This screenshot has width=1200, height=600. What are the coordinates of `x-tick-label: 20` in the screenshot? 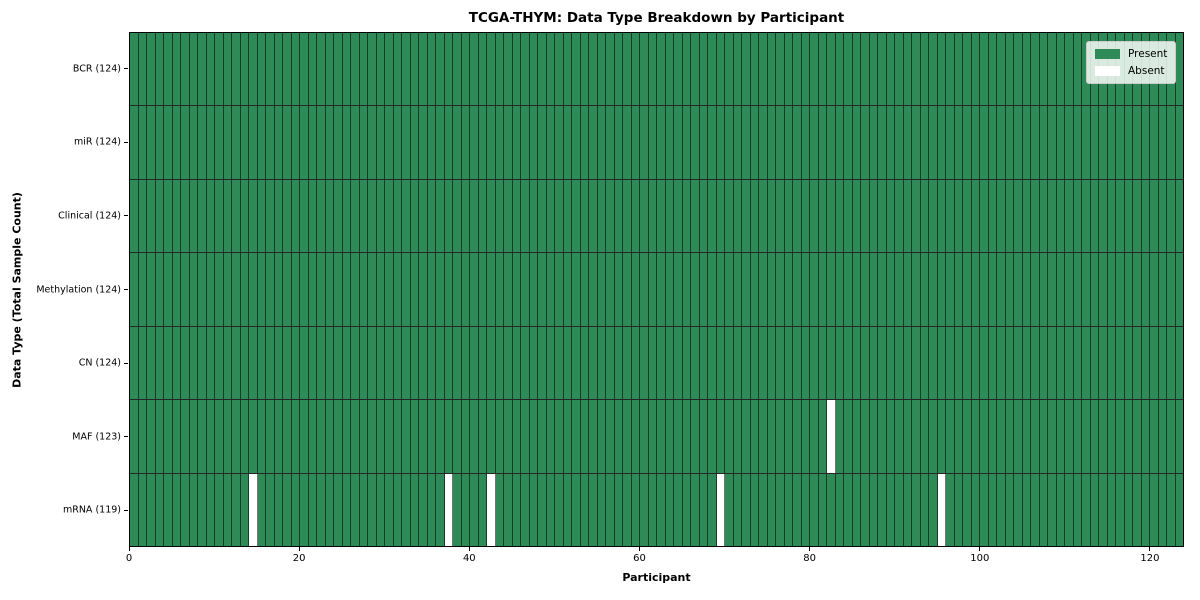 It's located at (299, 558).